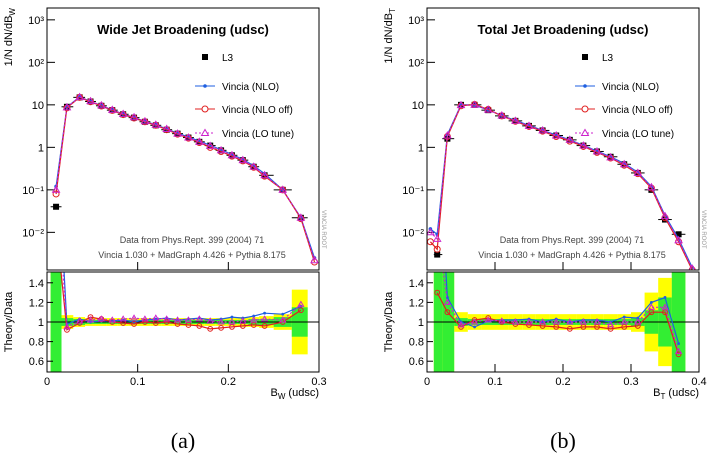  Describe the element at coordinates (598, 58) in the screenshot. I see `legend-item: L3` at that location.